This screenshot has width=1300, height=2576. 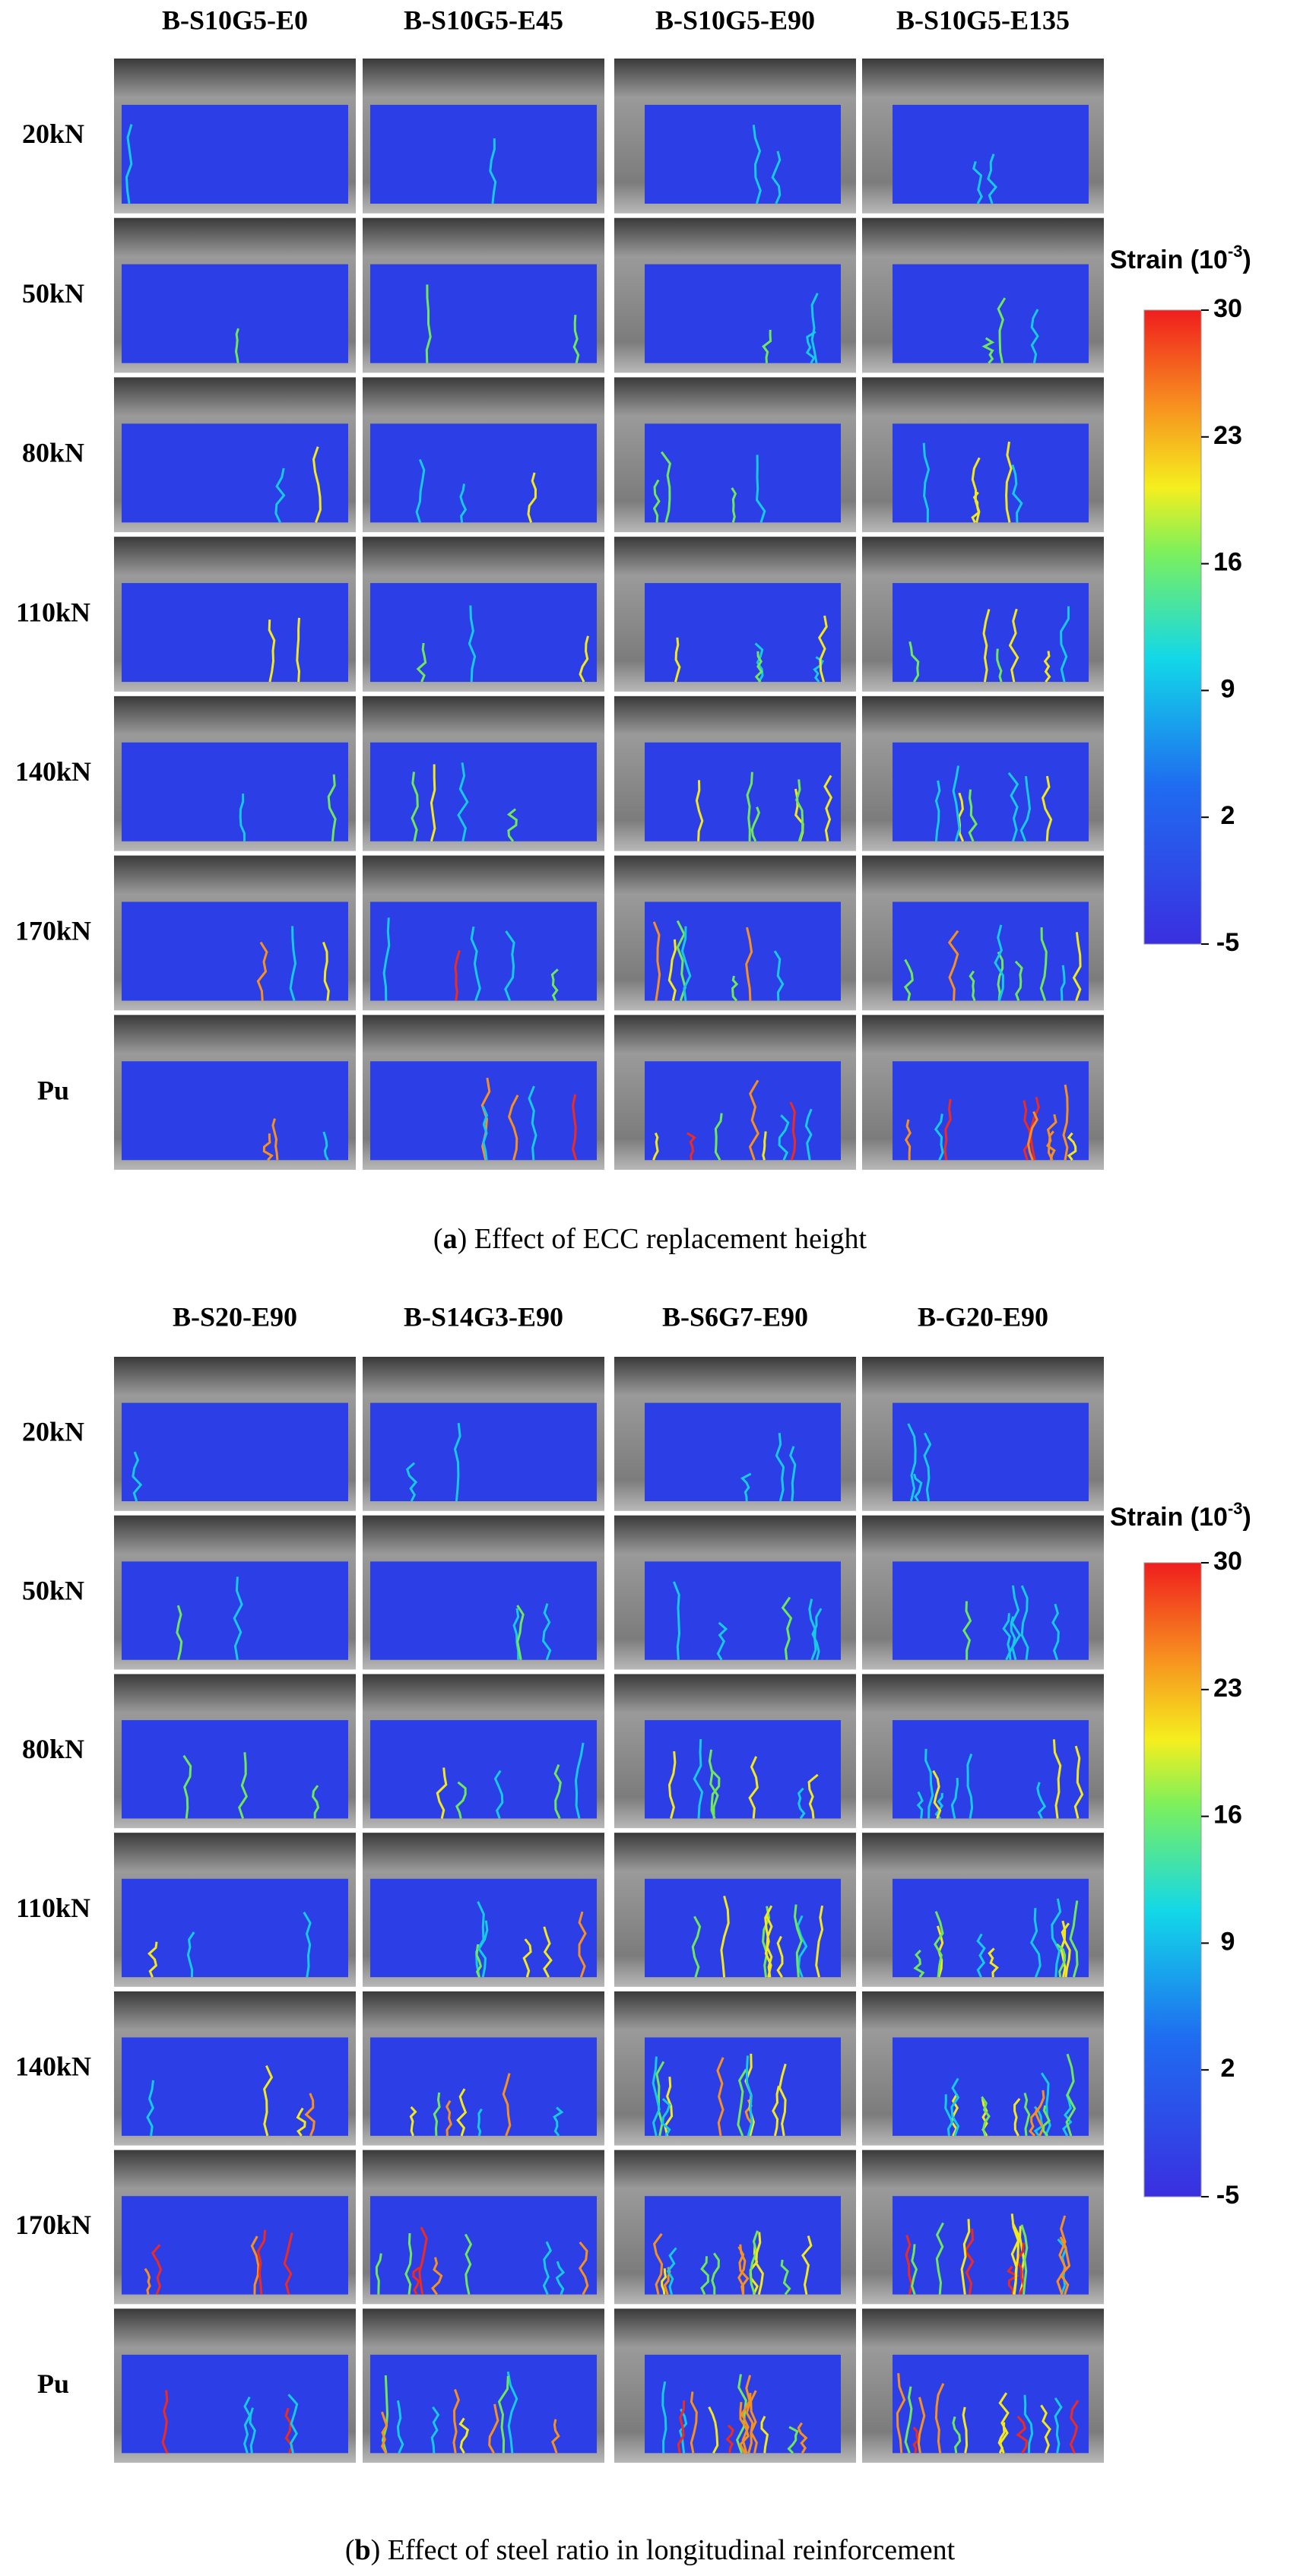 I want to click on row-label: 80kN, so click(x=53, y=1749).